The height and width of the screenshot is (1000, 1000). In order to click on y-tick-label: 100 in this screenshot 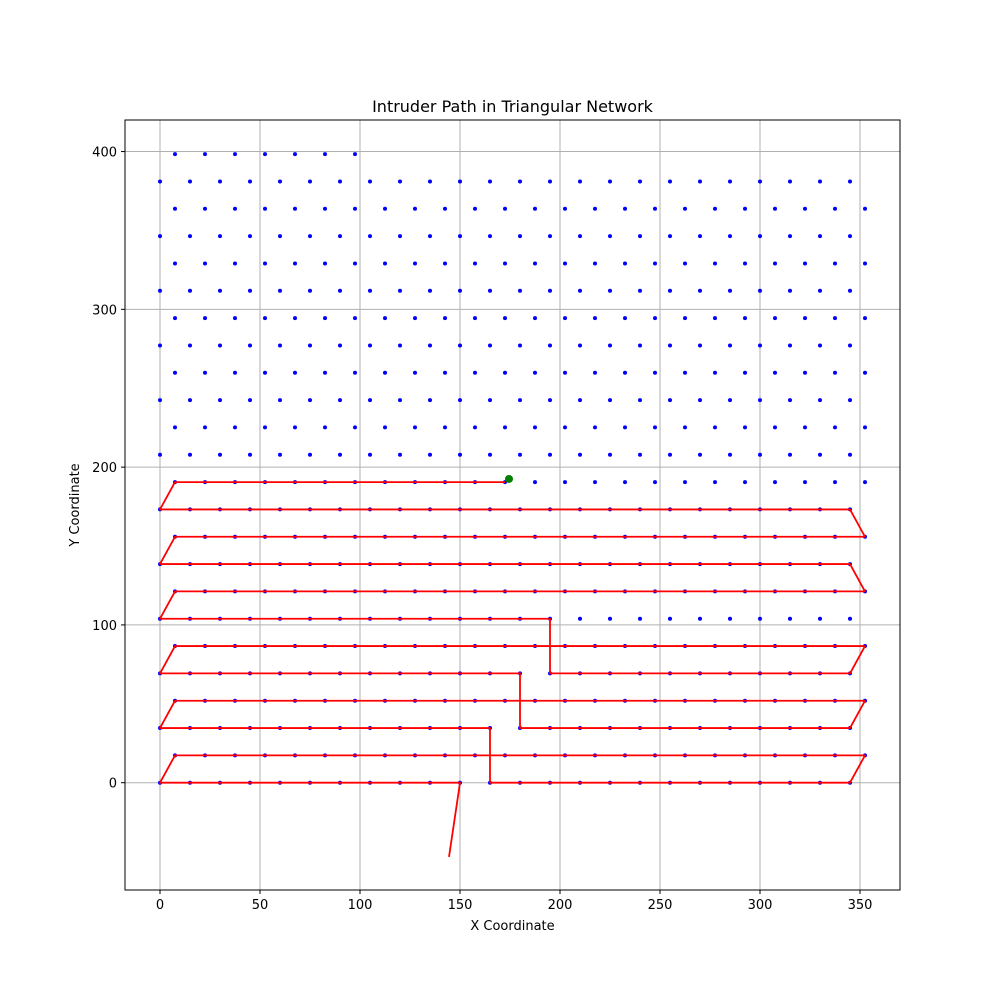, I will do `click(104, 626)`.